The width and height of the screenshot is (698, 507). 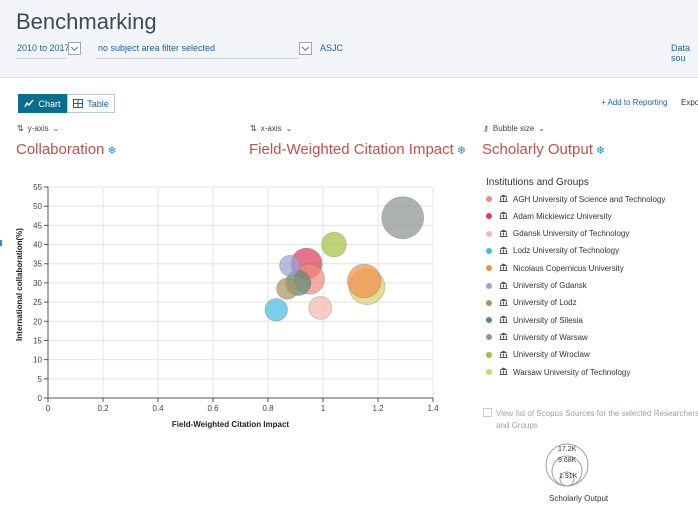 What do you see at coordinates (433, 408) in the screenshot?
I see `x-tick-label: 1.4` at bounding box center [433, 408].